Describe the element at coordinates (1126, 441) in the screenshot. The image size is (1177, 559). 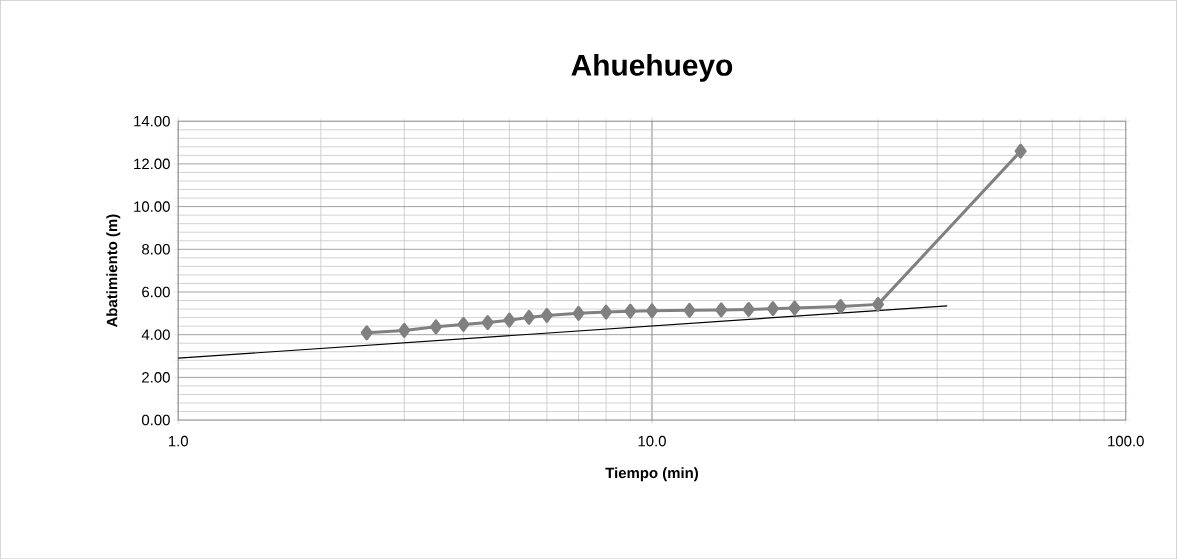
I see `x-tick-label: 100.0` at that location.